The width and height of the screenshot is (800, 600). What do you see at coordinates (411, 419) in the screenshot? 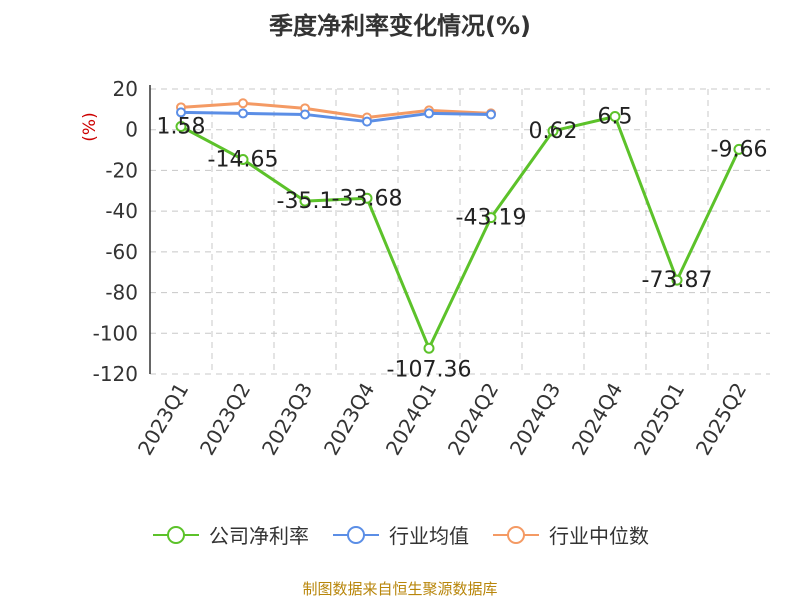
I see `x-tick-label: 2024Q1` at bounding box center [411, 419].